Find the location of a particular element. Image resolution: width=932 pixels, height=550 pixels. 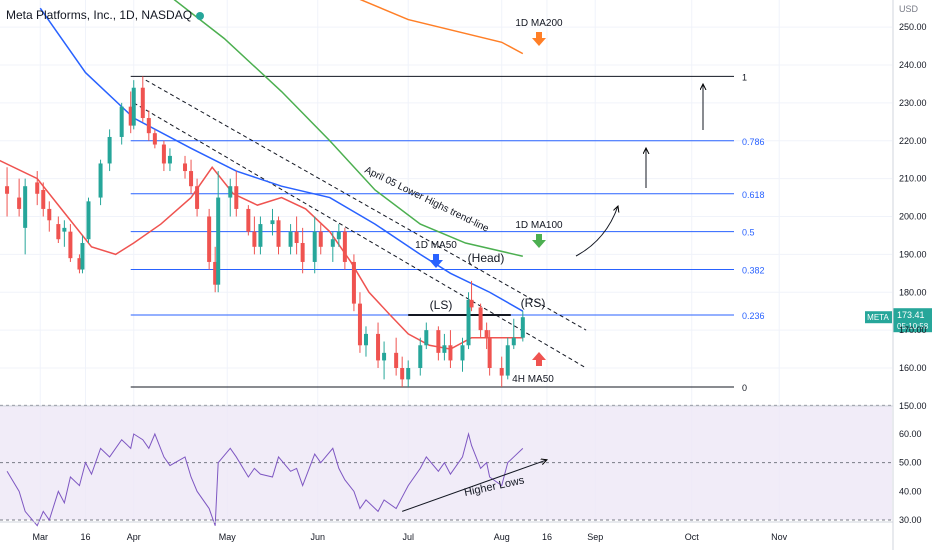

rsi-tick-label: 30.00 is located at coordinates (910, 520).